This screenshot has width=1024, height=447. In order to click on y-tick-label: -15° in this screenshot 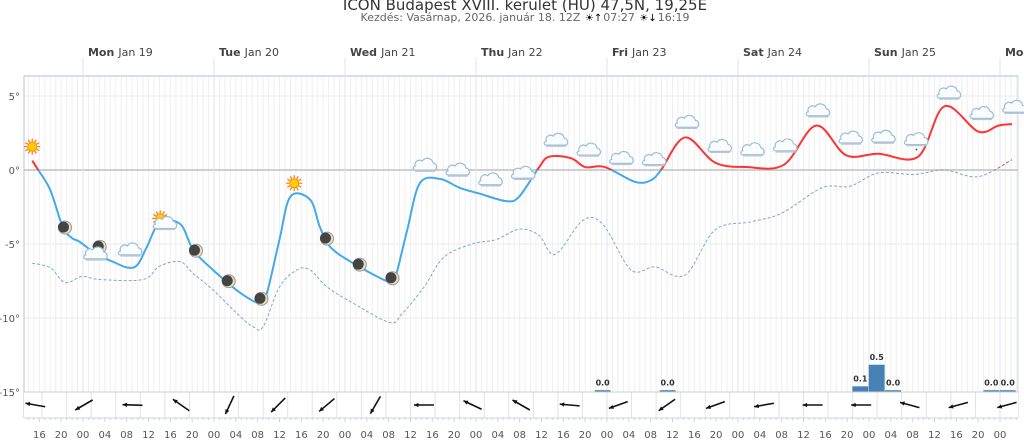, I will do `click(10, 393)`.